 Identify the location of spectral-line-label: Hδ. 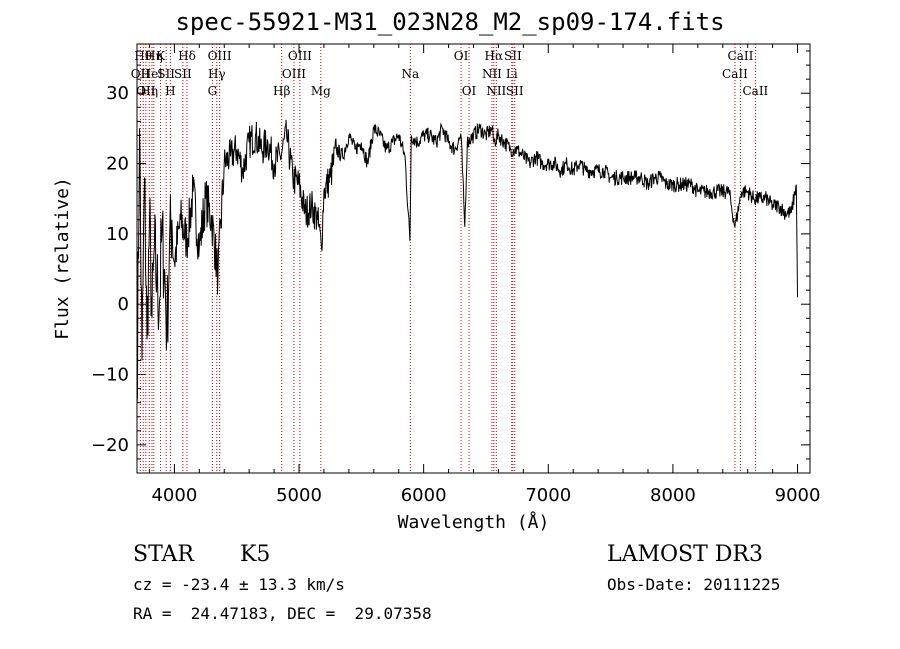
(187, 56).